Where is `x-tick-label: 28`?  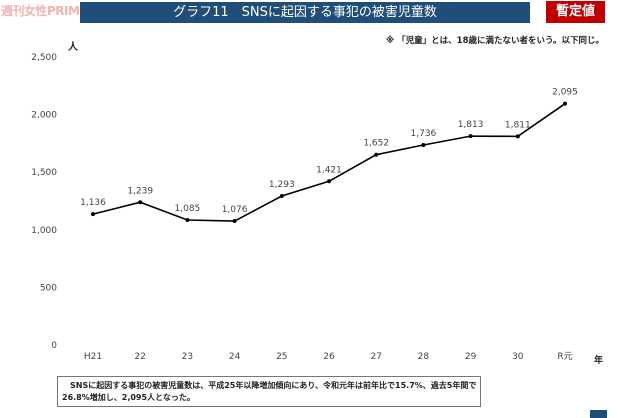 x-tick-label: 28 is located at coordinates (424, 357).